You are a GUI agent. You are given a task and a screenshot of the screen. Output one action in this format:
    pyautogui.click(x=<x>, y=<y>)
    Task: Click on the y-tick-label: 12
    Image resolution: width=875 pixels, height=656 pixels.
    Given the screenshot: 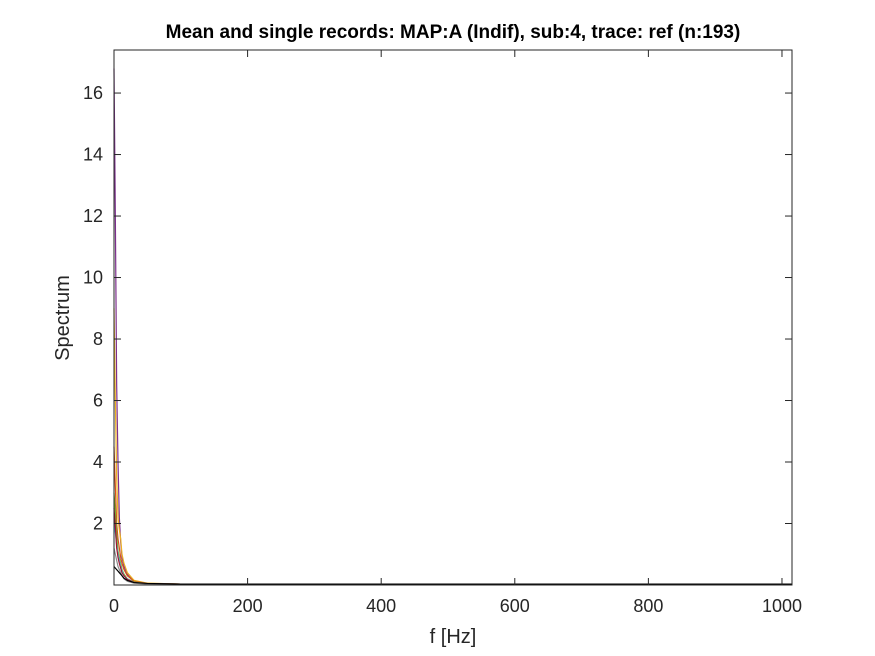 What is the action you would take?
    pyautogui.click(x=93, y=216)
    